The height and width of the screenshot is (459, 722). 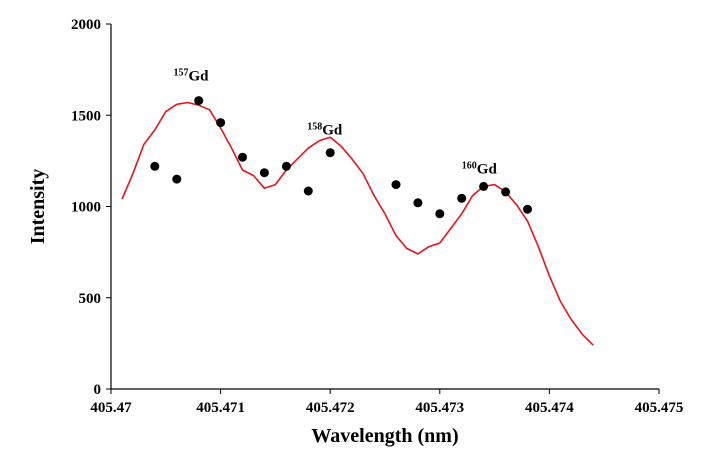 I want to click on y-ticks: 0 500 1000 1500 2000, so click(x=91, y=207).